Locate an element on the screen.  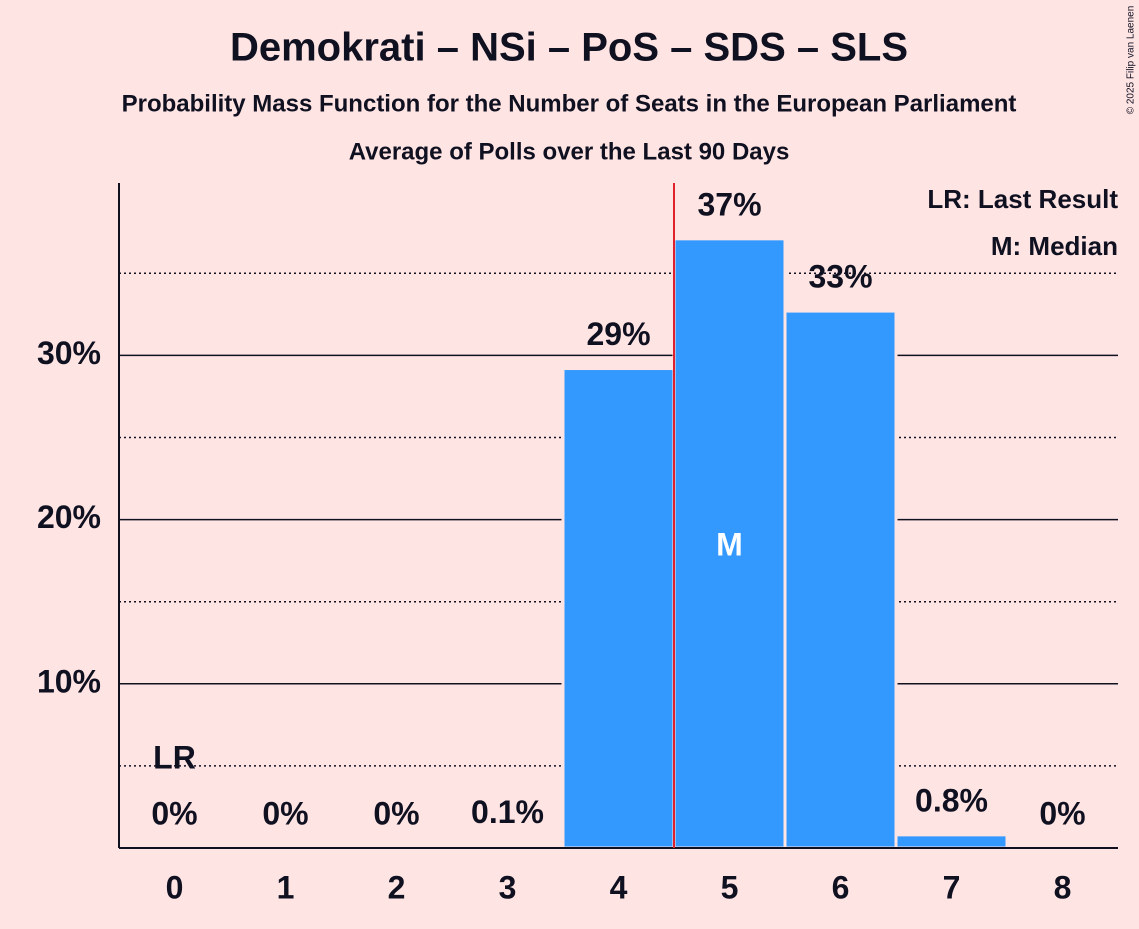
x-tick-label: 6 is located at coordinates (841, 887).